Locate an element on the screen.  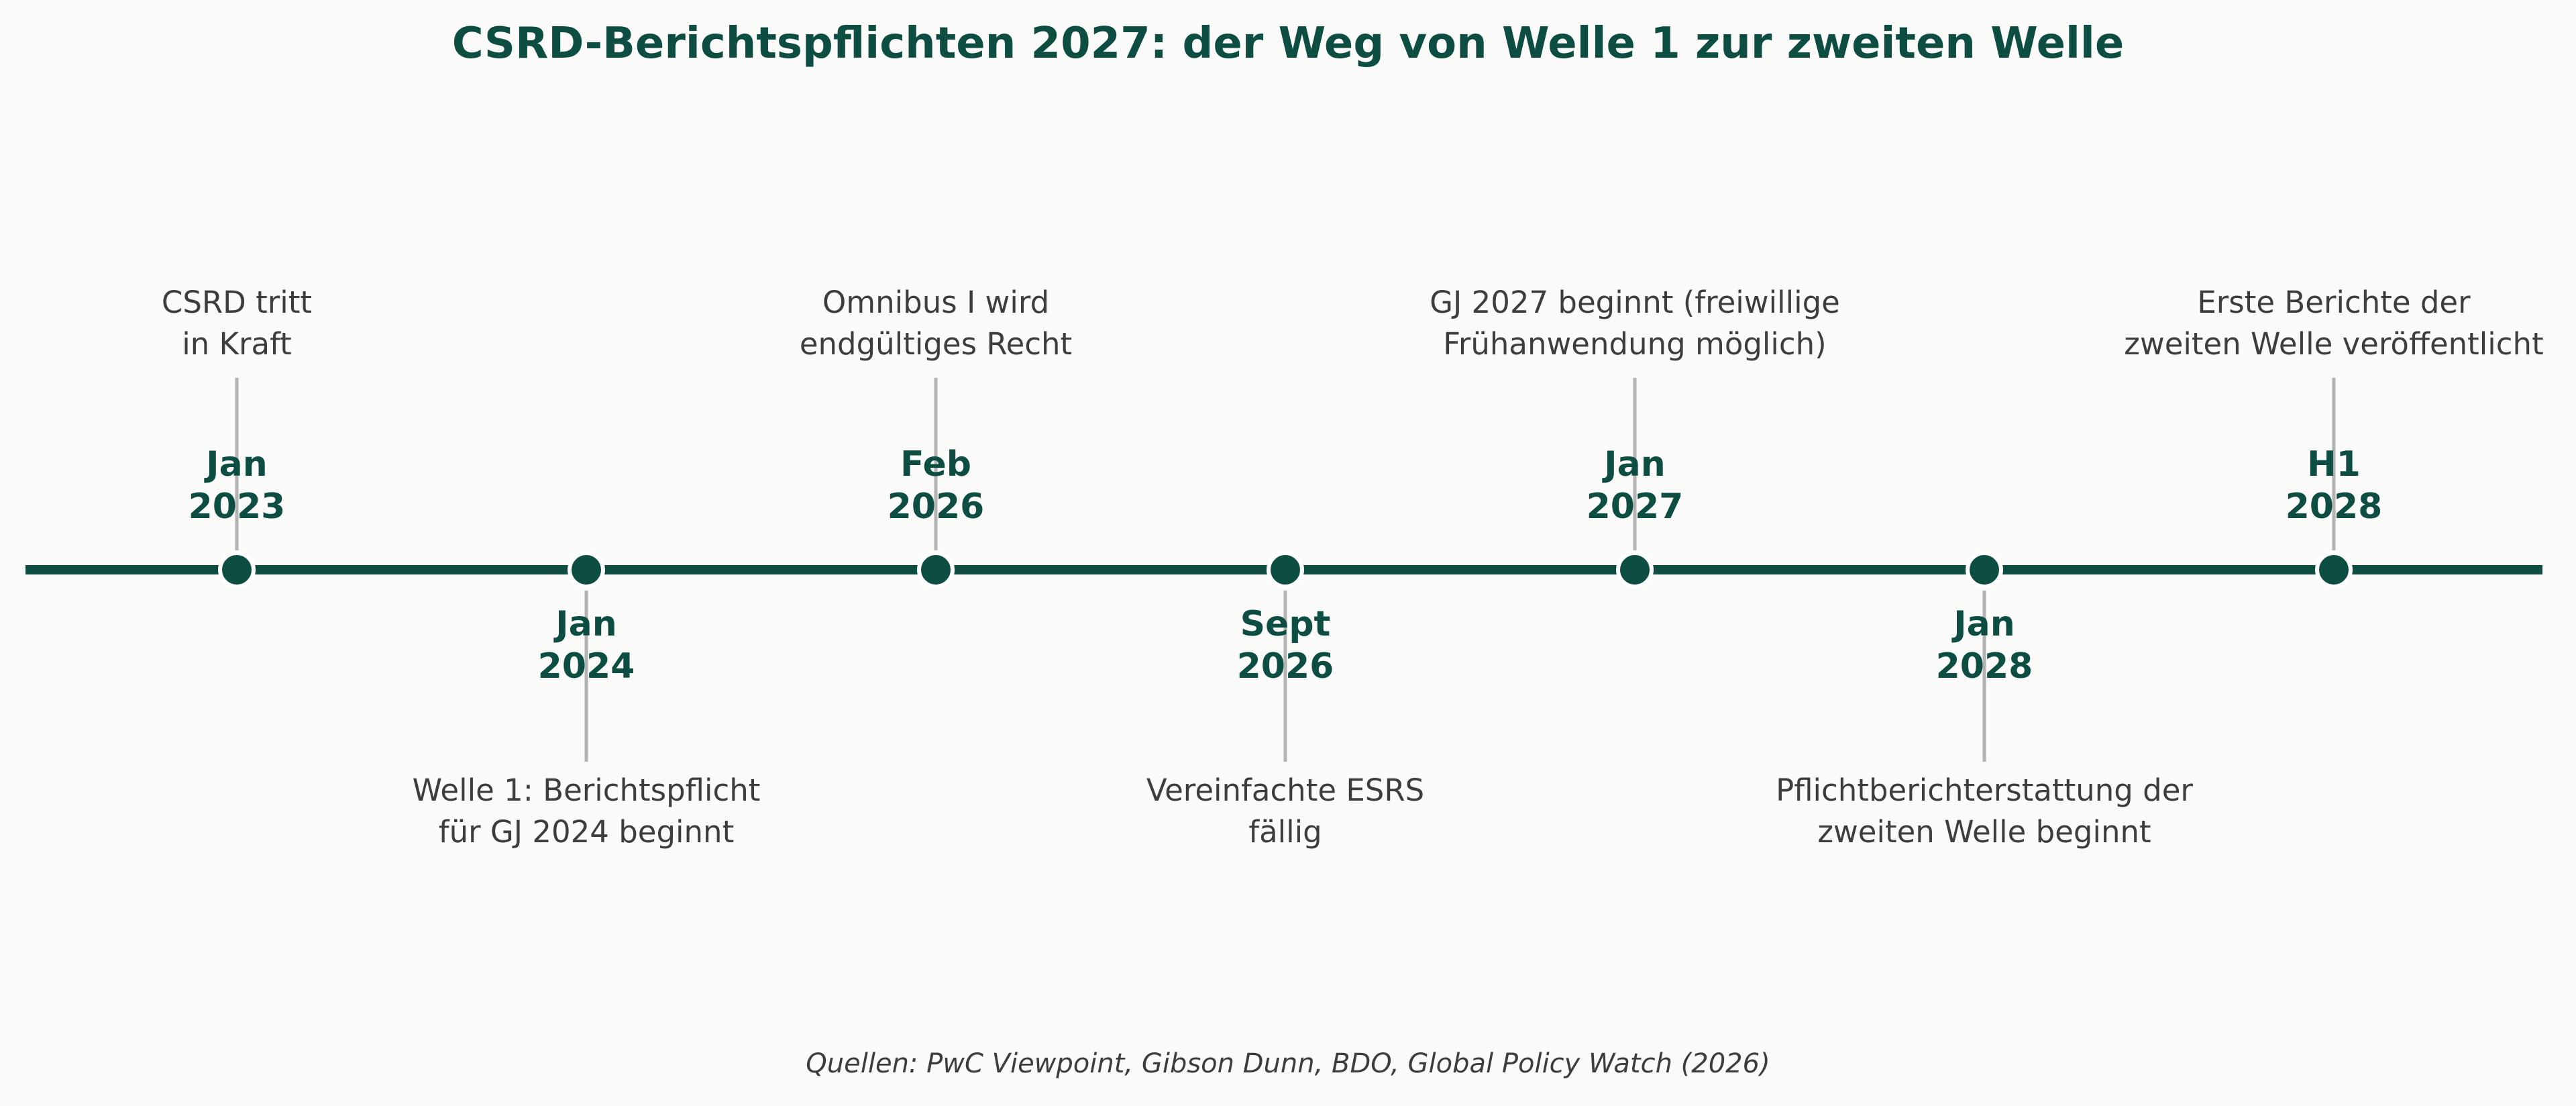
event-date-line: 2024 is located at coordinates (586, 667).